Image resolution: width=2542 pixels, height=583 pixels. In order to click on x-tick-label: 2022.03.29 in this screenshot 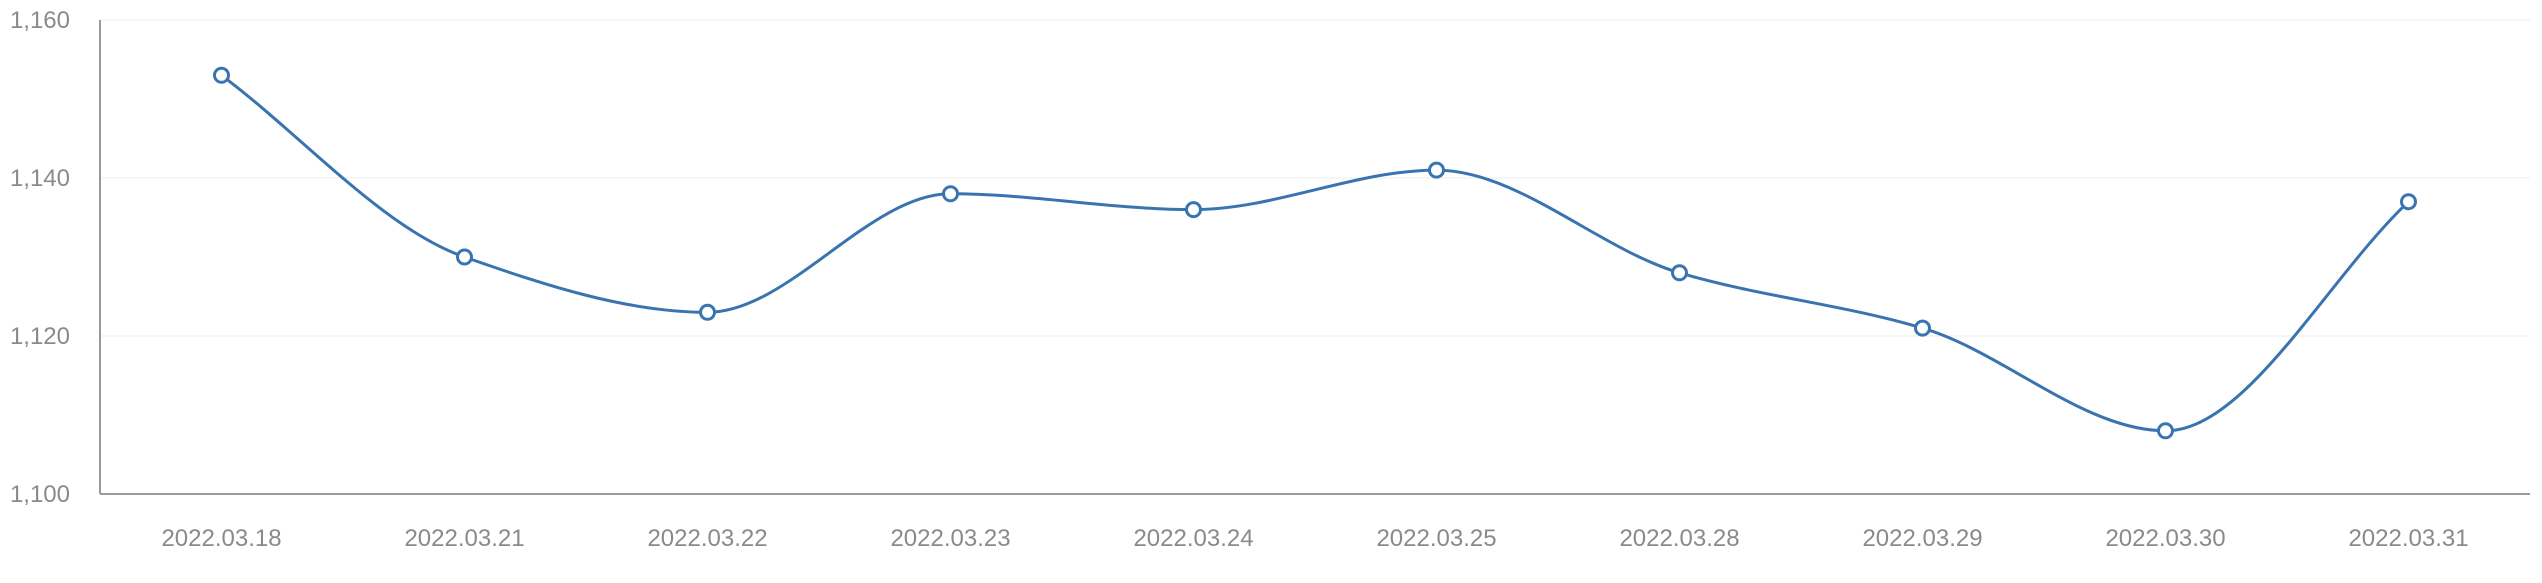, I will do `click(1922, 538)`.